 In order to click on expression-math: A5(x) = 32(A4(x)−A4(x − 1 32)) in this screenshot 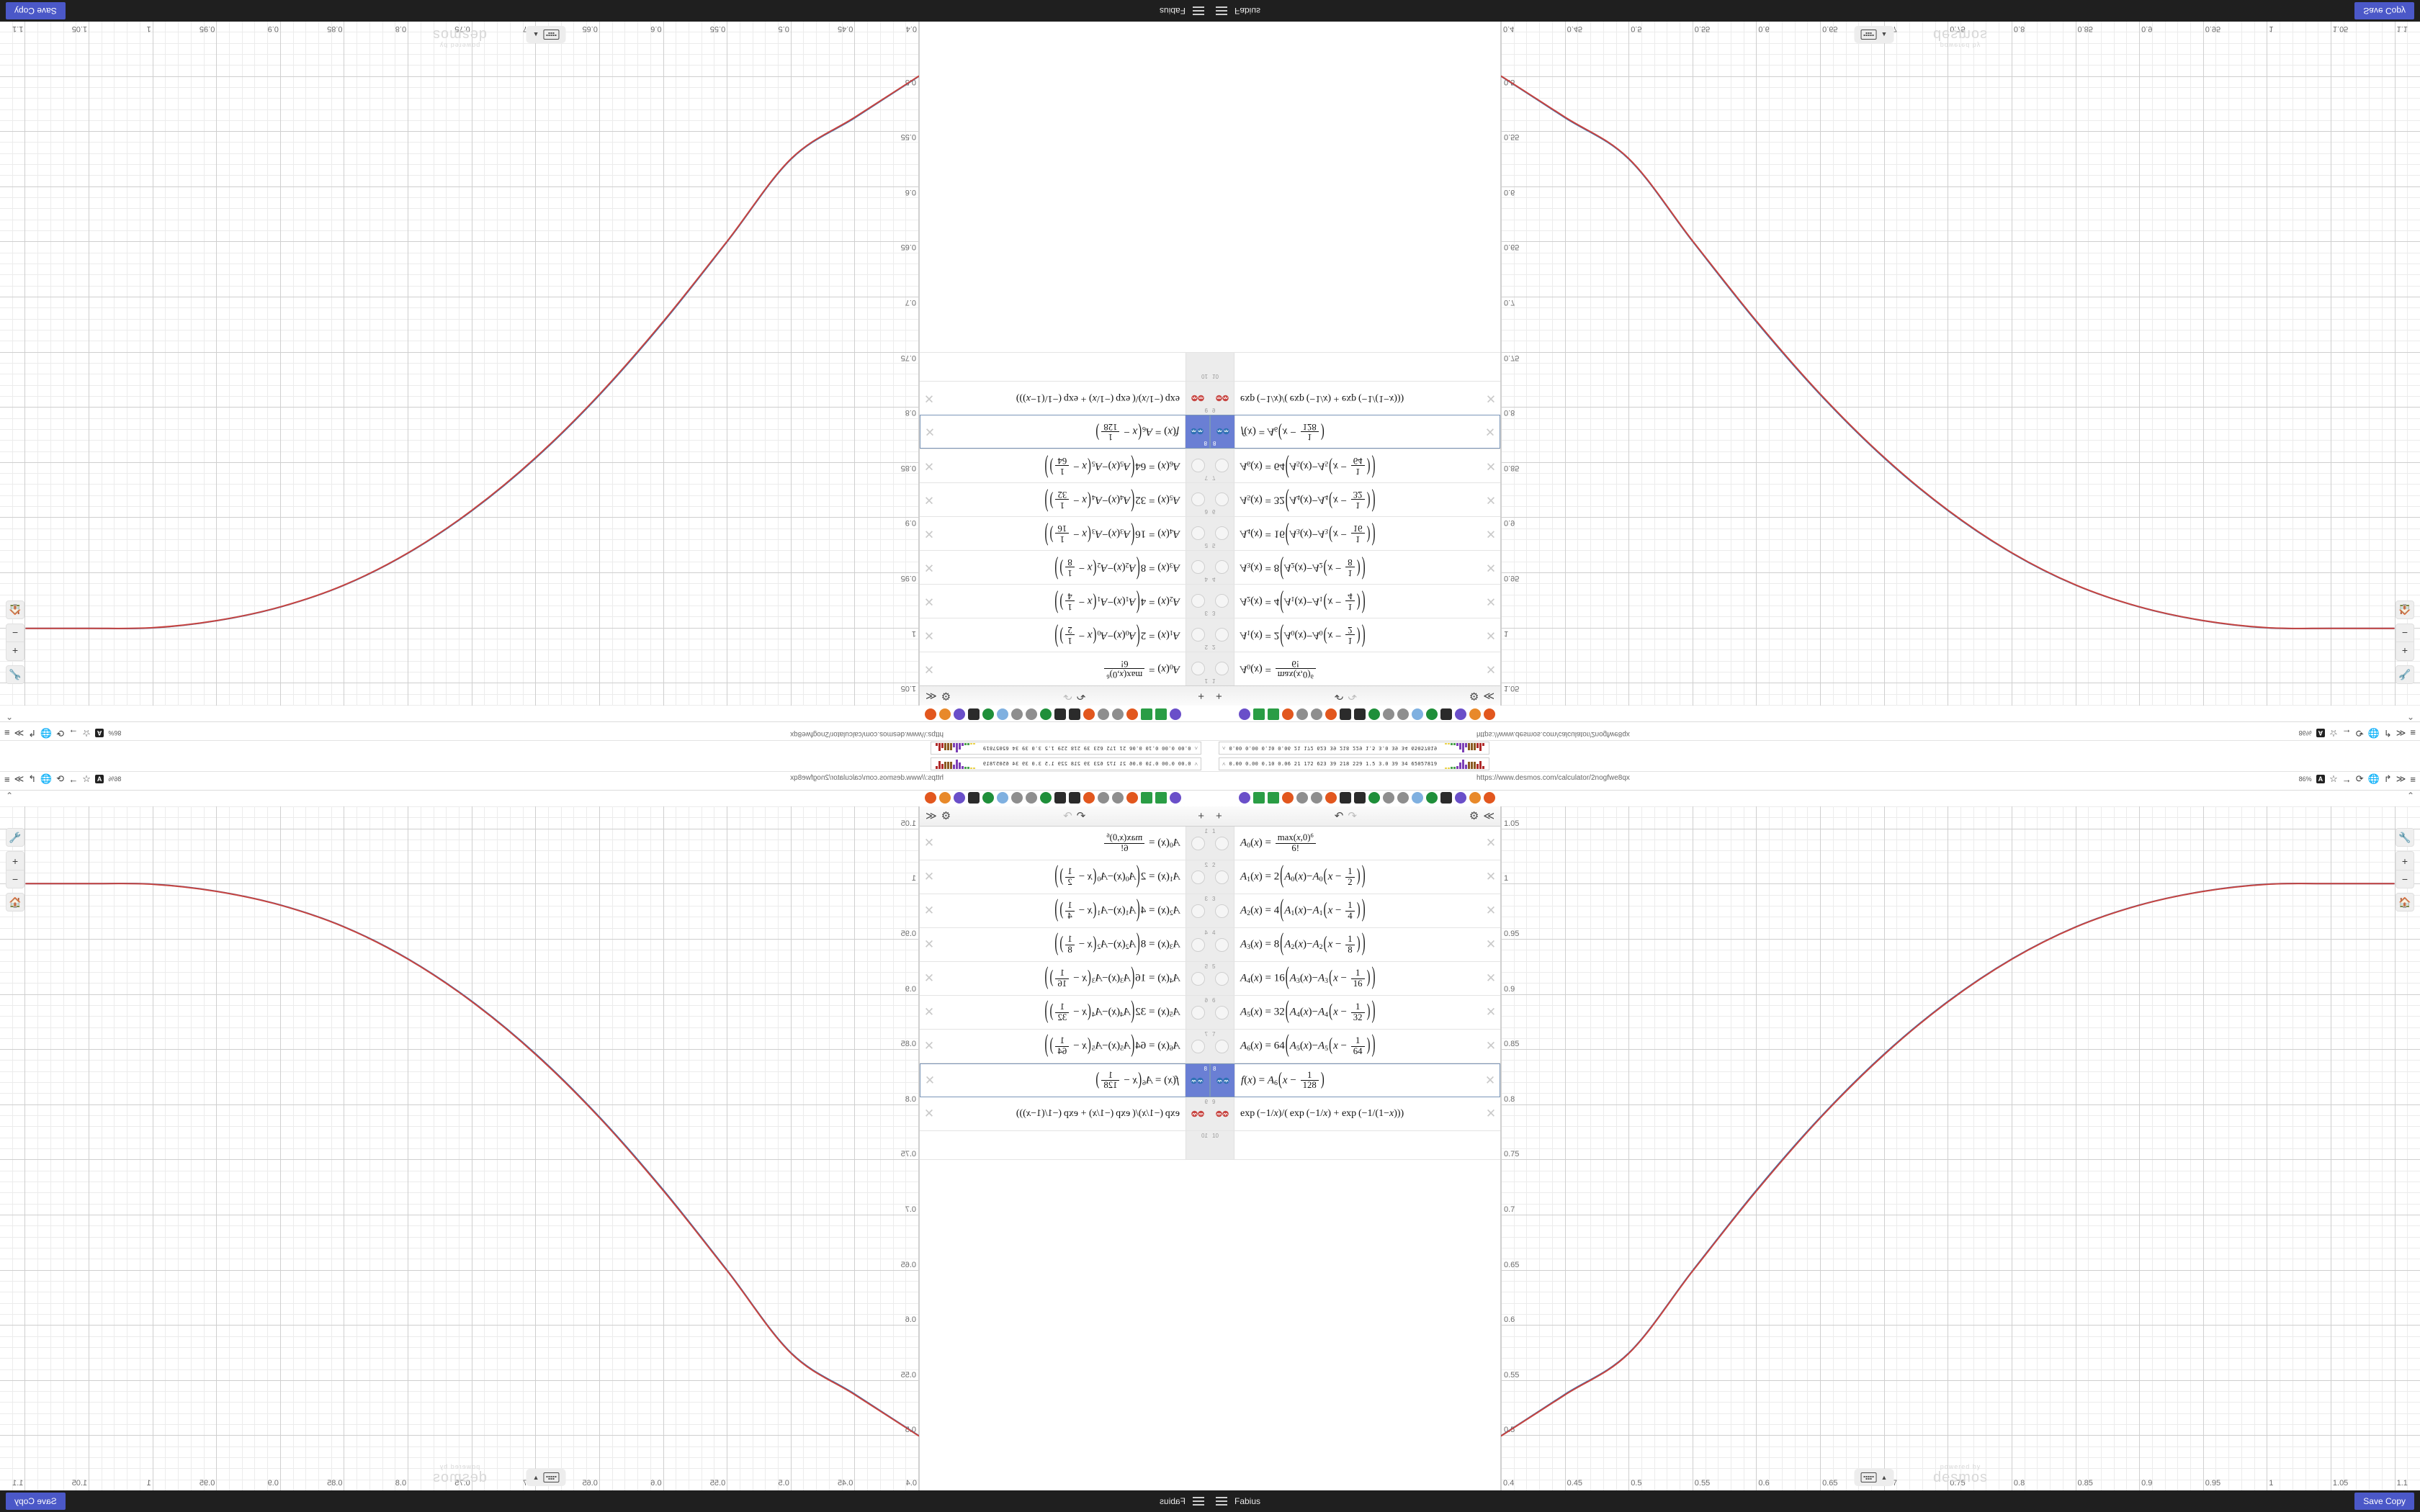, I will do `click(1308, 500)`.